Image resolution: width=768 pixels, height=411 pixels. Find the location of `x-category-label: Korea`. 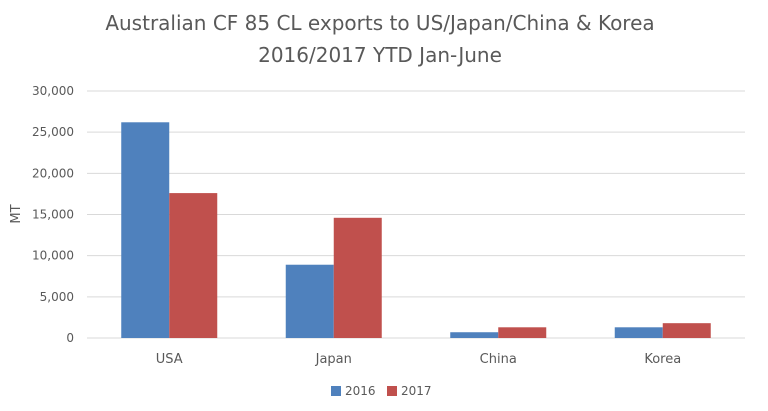

x-category-label: Korea is located at coordinates (662, 359).